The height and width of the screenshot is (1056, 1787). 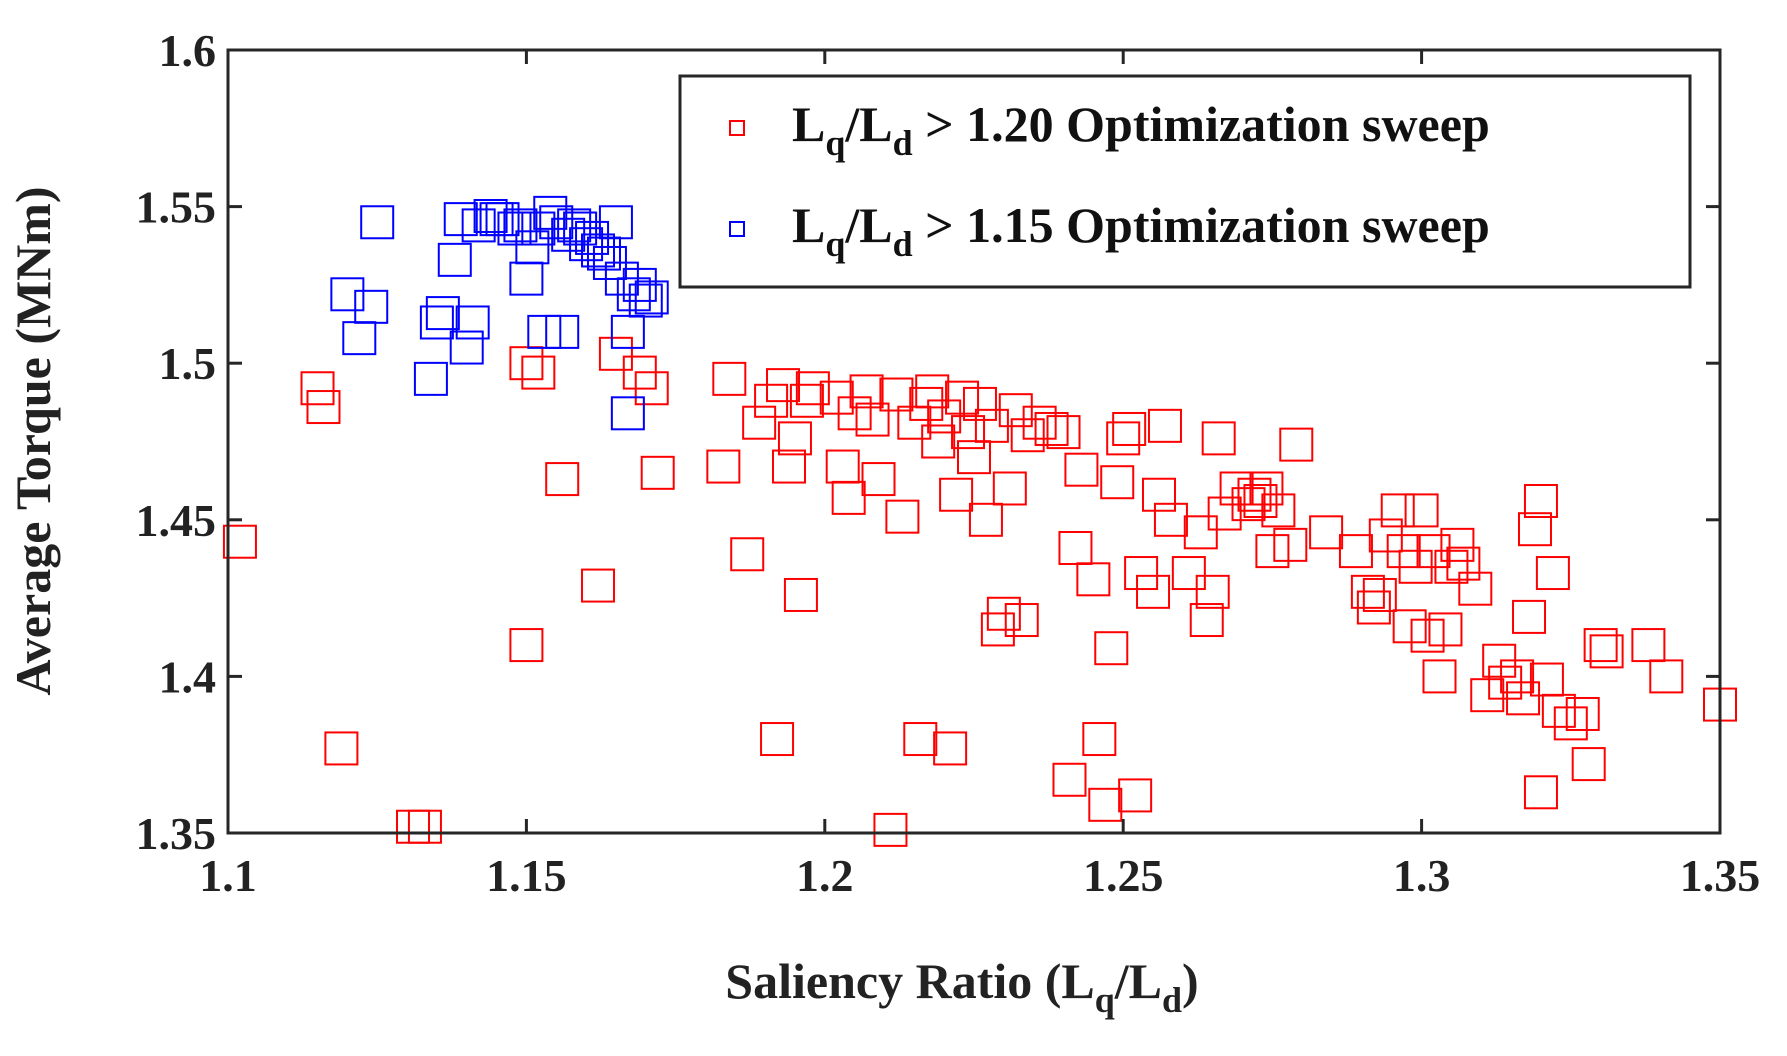 I want to click on y-tick-label: 1.35, so click(x=176, y=833).